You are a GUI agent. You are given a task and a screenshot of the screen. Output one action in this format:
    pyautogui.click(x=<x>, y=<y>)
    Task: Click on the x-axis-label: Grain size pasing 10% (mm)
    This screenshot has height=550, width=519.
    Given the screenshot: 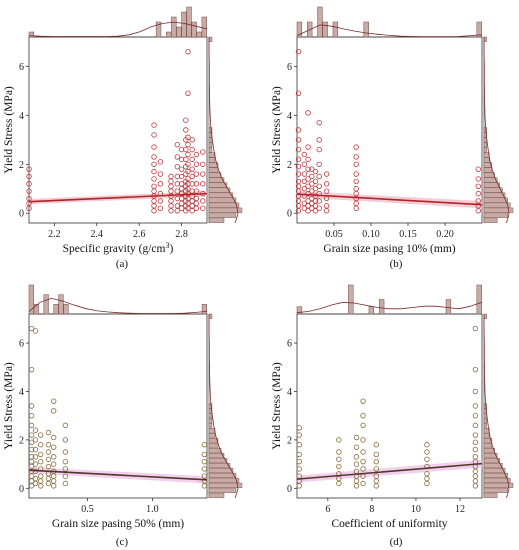 What is the action you would take?
    pyautogui.click(x=389, y=249)
    